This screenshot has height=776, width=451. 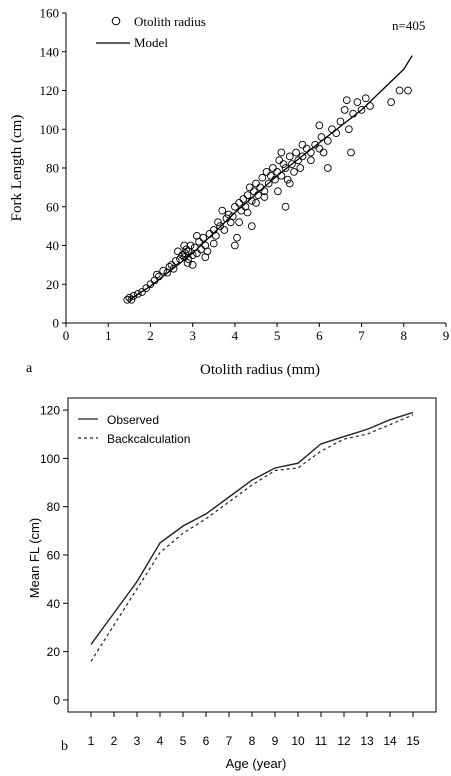 What do you see at coordinates (52, 168) in the screenshot?
I see `panel-a-y-tick-label: 80` at bounding box center [52, 168].